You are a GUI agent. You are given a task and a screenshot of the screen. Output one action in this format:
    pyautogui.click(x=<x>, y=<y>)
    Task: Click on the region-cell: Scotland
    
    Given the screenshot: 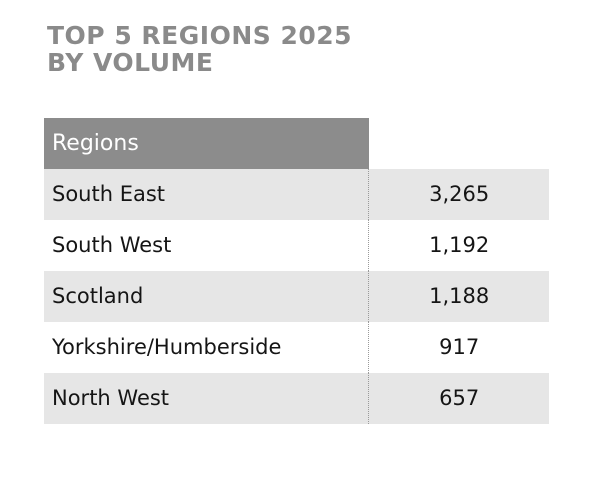 What is the action you would take?
    pyautogui.click(x=98, y=296)
    